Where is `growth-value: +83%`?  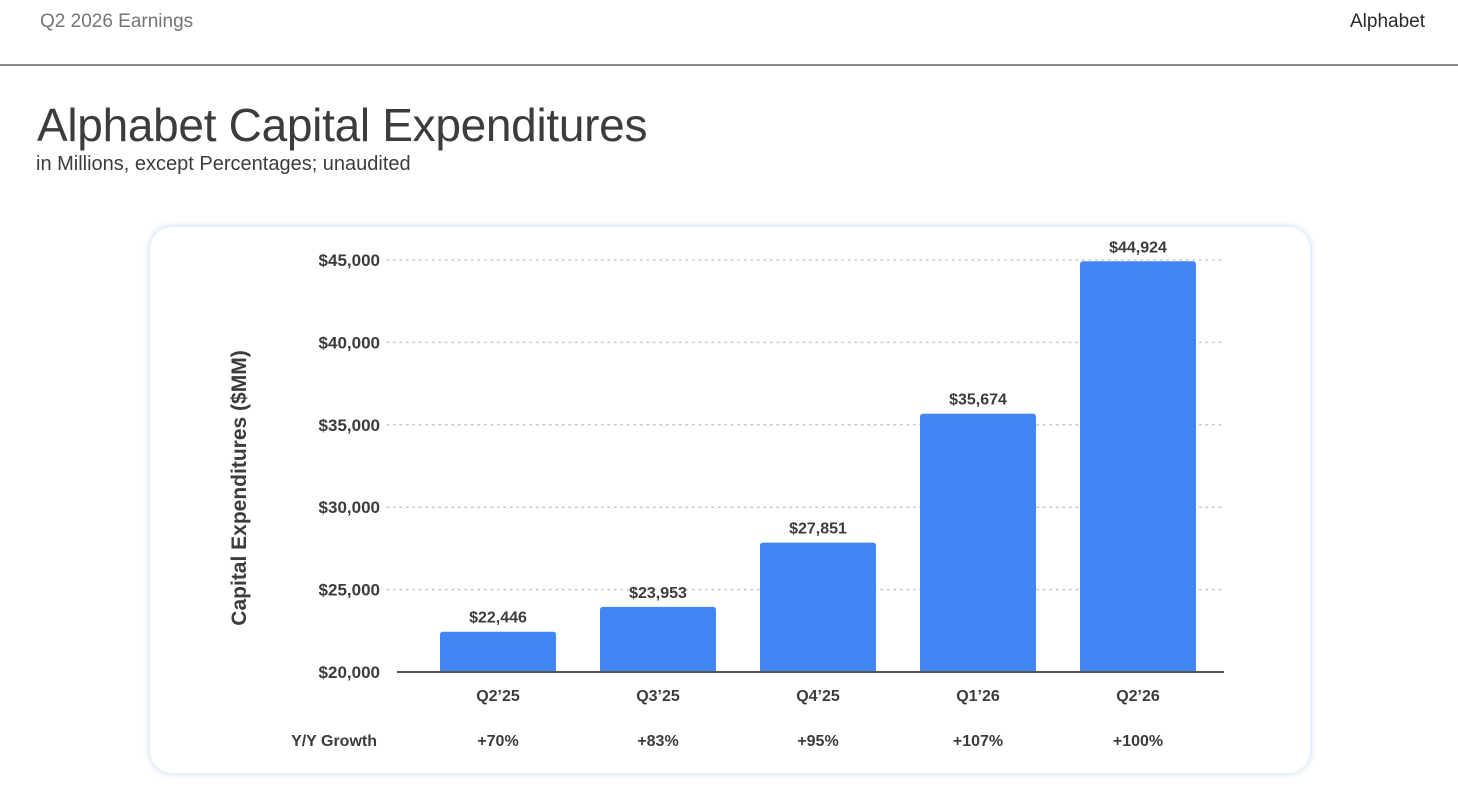 growth-value: +83% is located at coordinates (657, 741).